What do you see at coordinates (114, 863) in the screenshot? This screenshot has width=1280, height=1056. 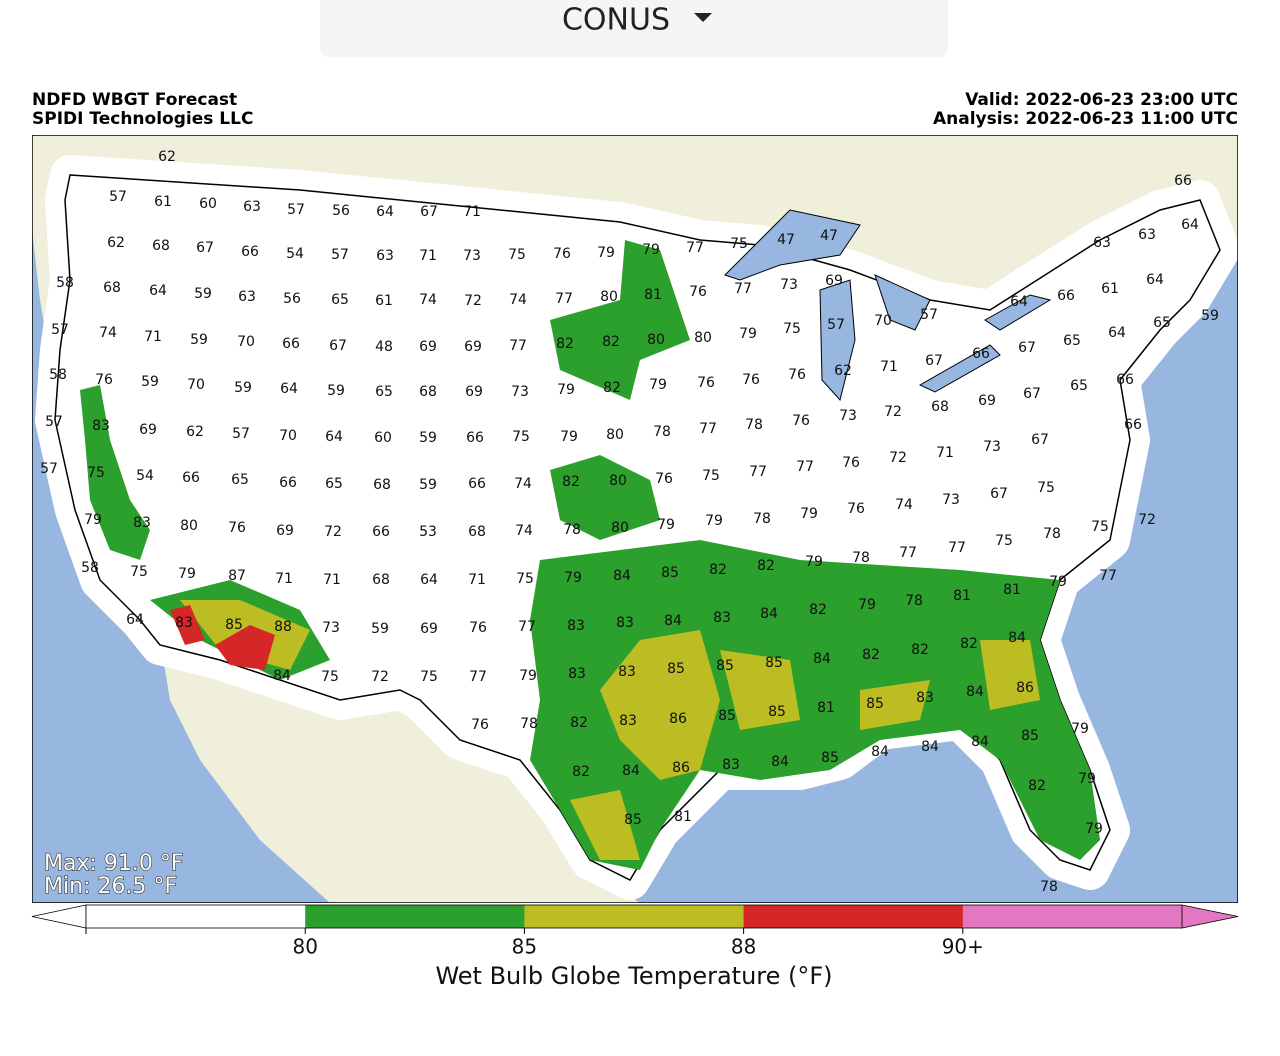 I see `max-label: Max: 91.0 °F` at bounding box center [114, 863].